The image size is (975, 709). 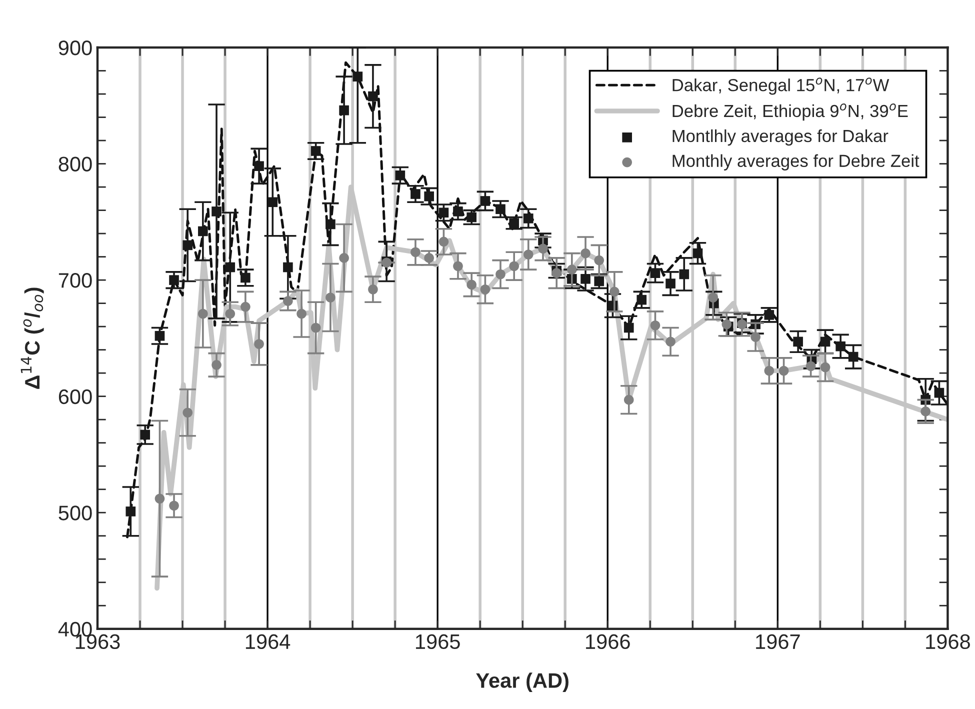 I want to click on y-tick-label: 600, so click(x=75, y=396).